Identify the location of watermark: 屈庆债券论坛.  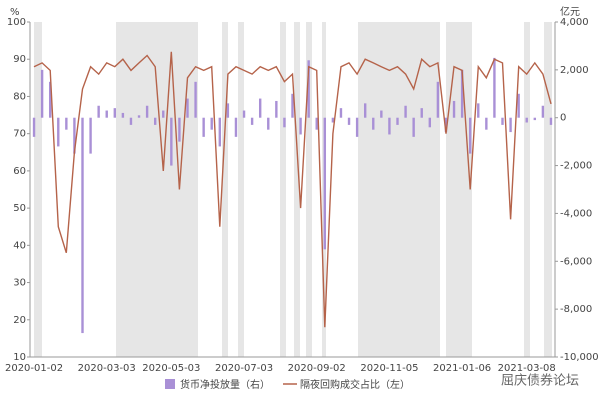
(540, 381).